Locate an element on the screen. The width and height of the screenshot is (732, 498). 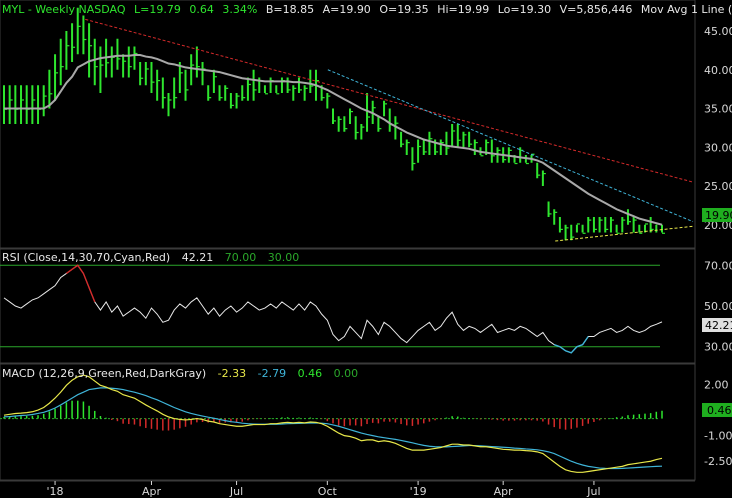
price-last-tag-text: 19.90 is located at coordinates (718, 215).